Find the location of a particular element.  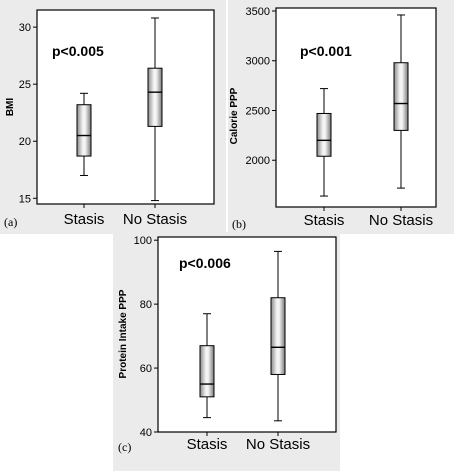

y-tick-label: 25 is located at coordinates (25, 85).